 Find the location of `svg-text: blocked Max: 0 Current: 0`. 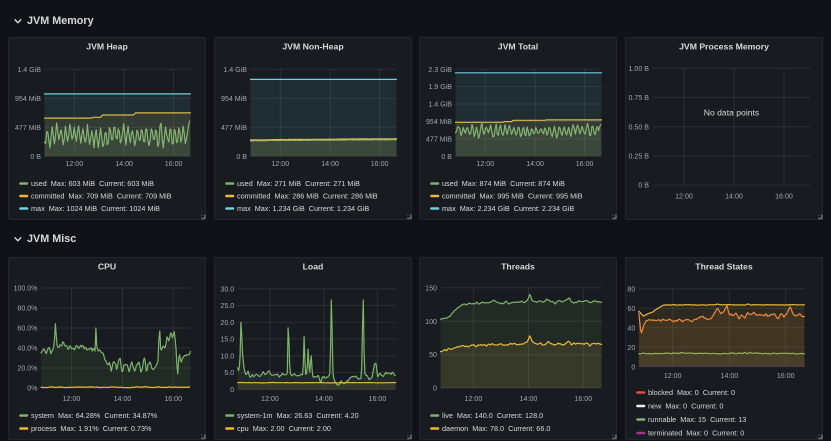

svg-text: blocked Max: 0 Current: 0 is located at coordinates (691, 392).